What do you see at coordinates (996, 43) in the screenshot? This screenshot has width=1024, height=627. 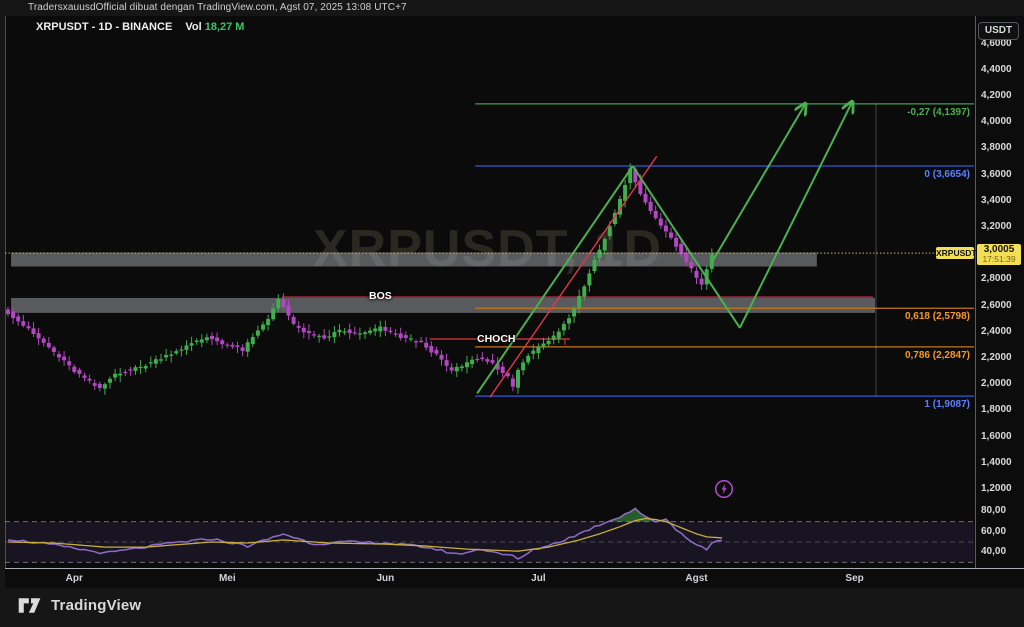 I see `price-axis-tick: 4,6000` at bounding box center [996, 43].